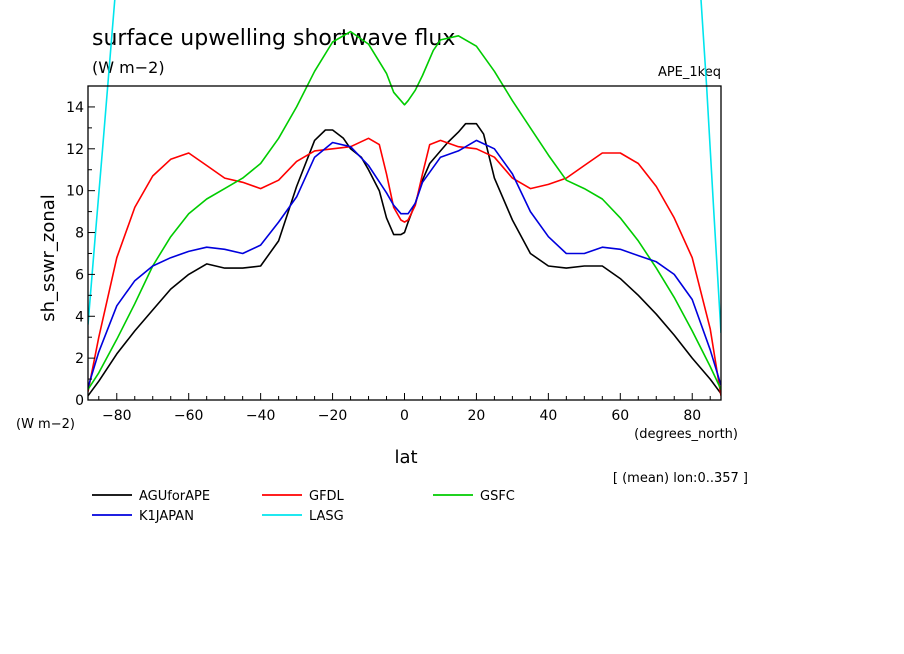 This screenshot has width=904, height=654. What do you see at coordinates (128, 67) in the screenshot?
I see `chart-units: (W m−2)` at bounding box center [128, 67].